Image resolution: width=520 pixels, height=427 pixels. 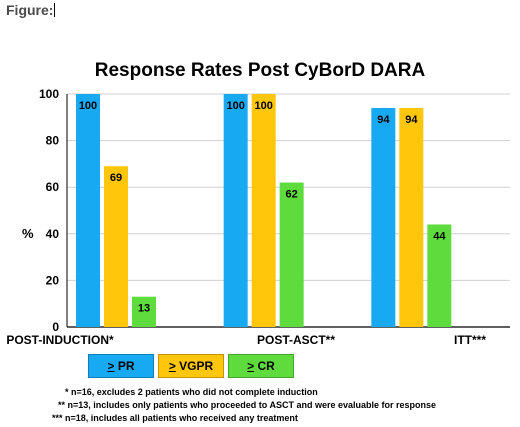 What do you see at coordinates (53, 141) in the screenshot?
I see `y-tick-label: 80` at bounding box center [53, 141].